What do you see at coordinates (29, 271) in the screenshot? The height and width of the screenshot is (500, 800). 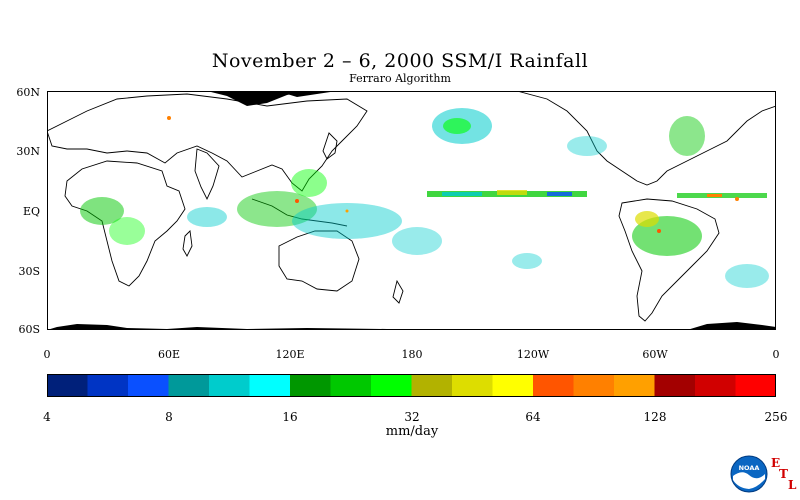 I see `lat-label-30s: 30S` at bounding box center [29, 271].